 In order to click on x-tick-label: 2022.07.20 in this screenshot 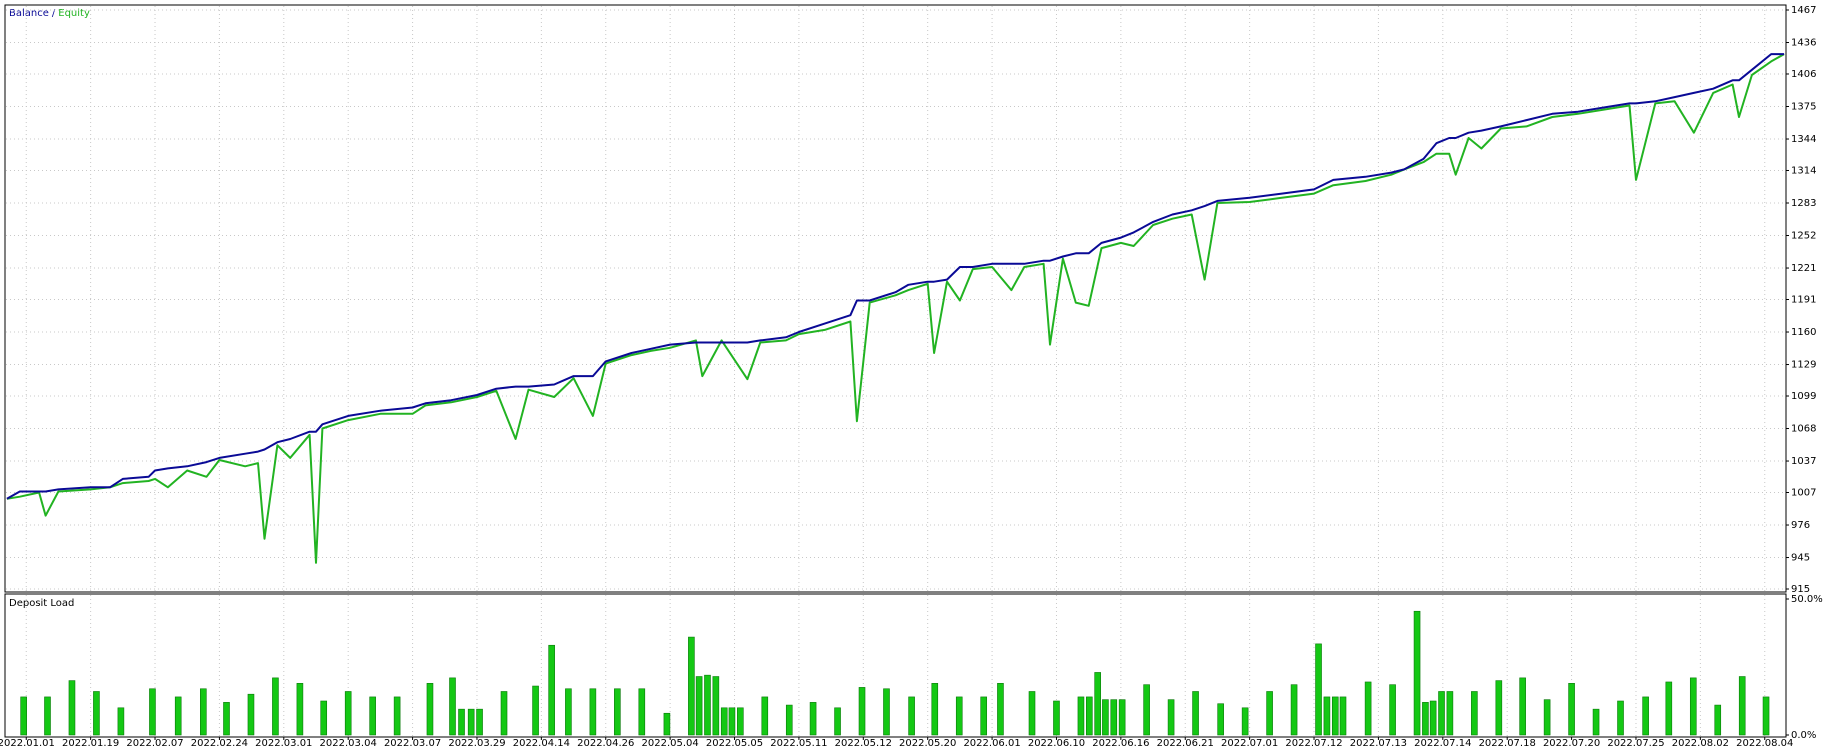, I will do `click(1571, 743)`.